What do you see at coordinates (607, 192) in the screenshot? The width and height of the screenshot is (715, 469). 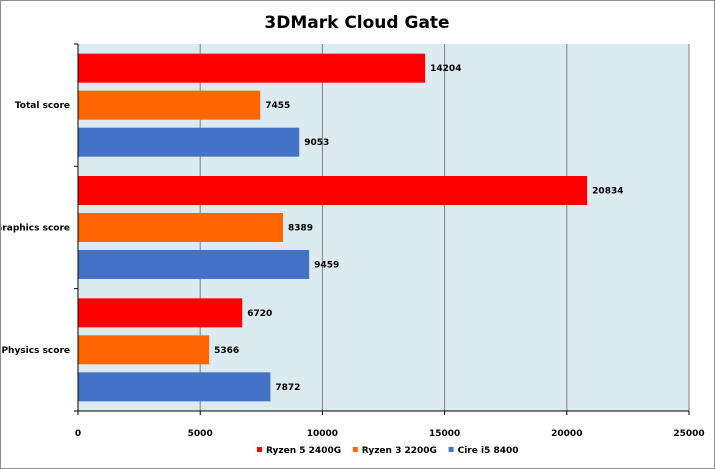 I see `data-label: 20834` at bounding box center [607, 192].